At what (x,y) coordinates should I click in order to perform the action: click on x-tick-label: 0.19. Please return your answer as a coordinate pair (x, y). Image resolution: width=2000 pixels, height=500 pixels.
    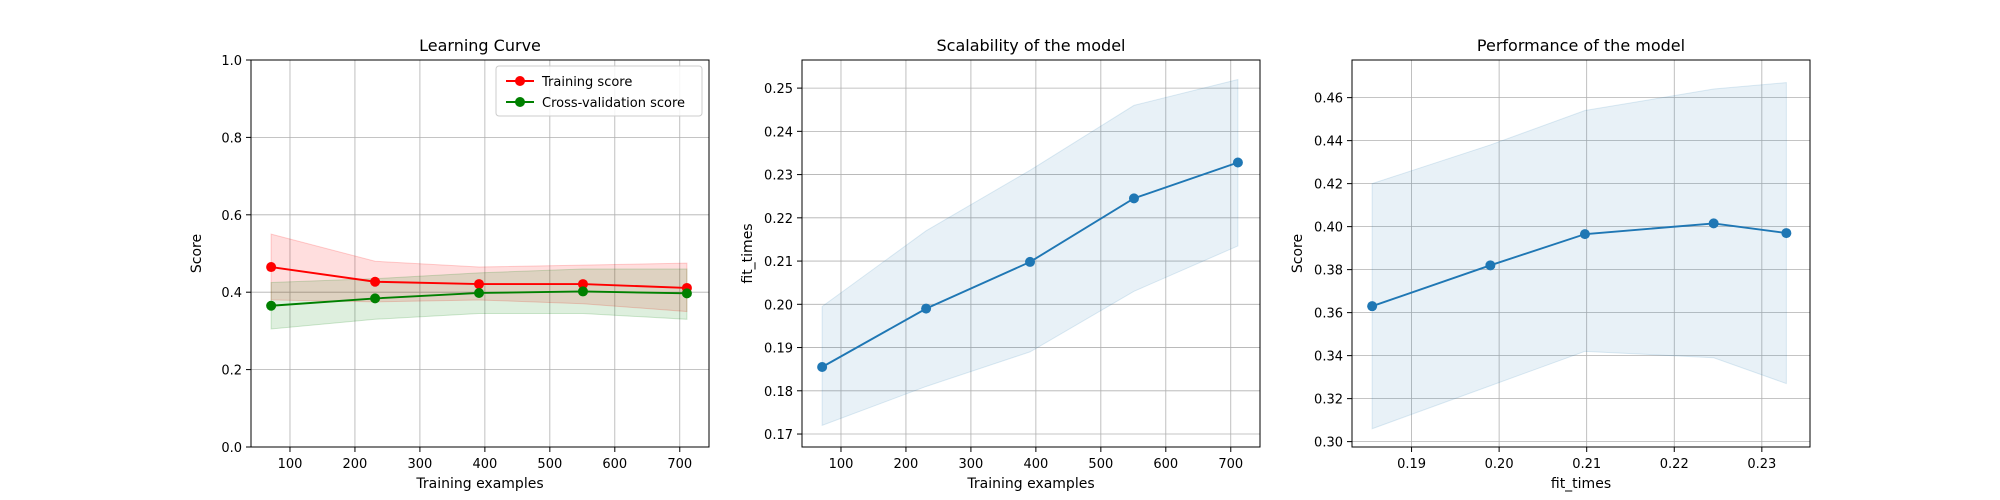
    Looking at the image, I should click on (1411, 464).